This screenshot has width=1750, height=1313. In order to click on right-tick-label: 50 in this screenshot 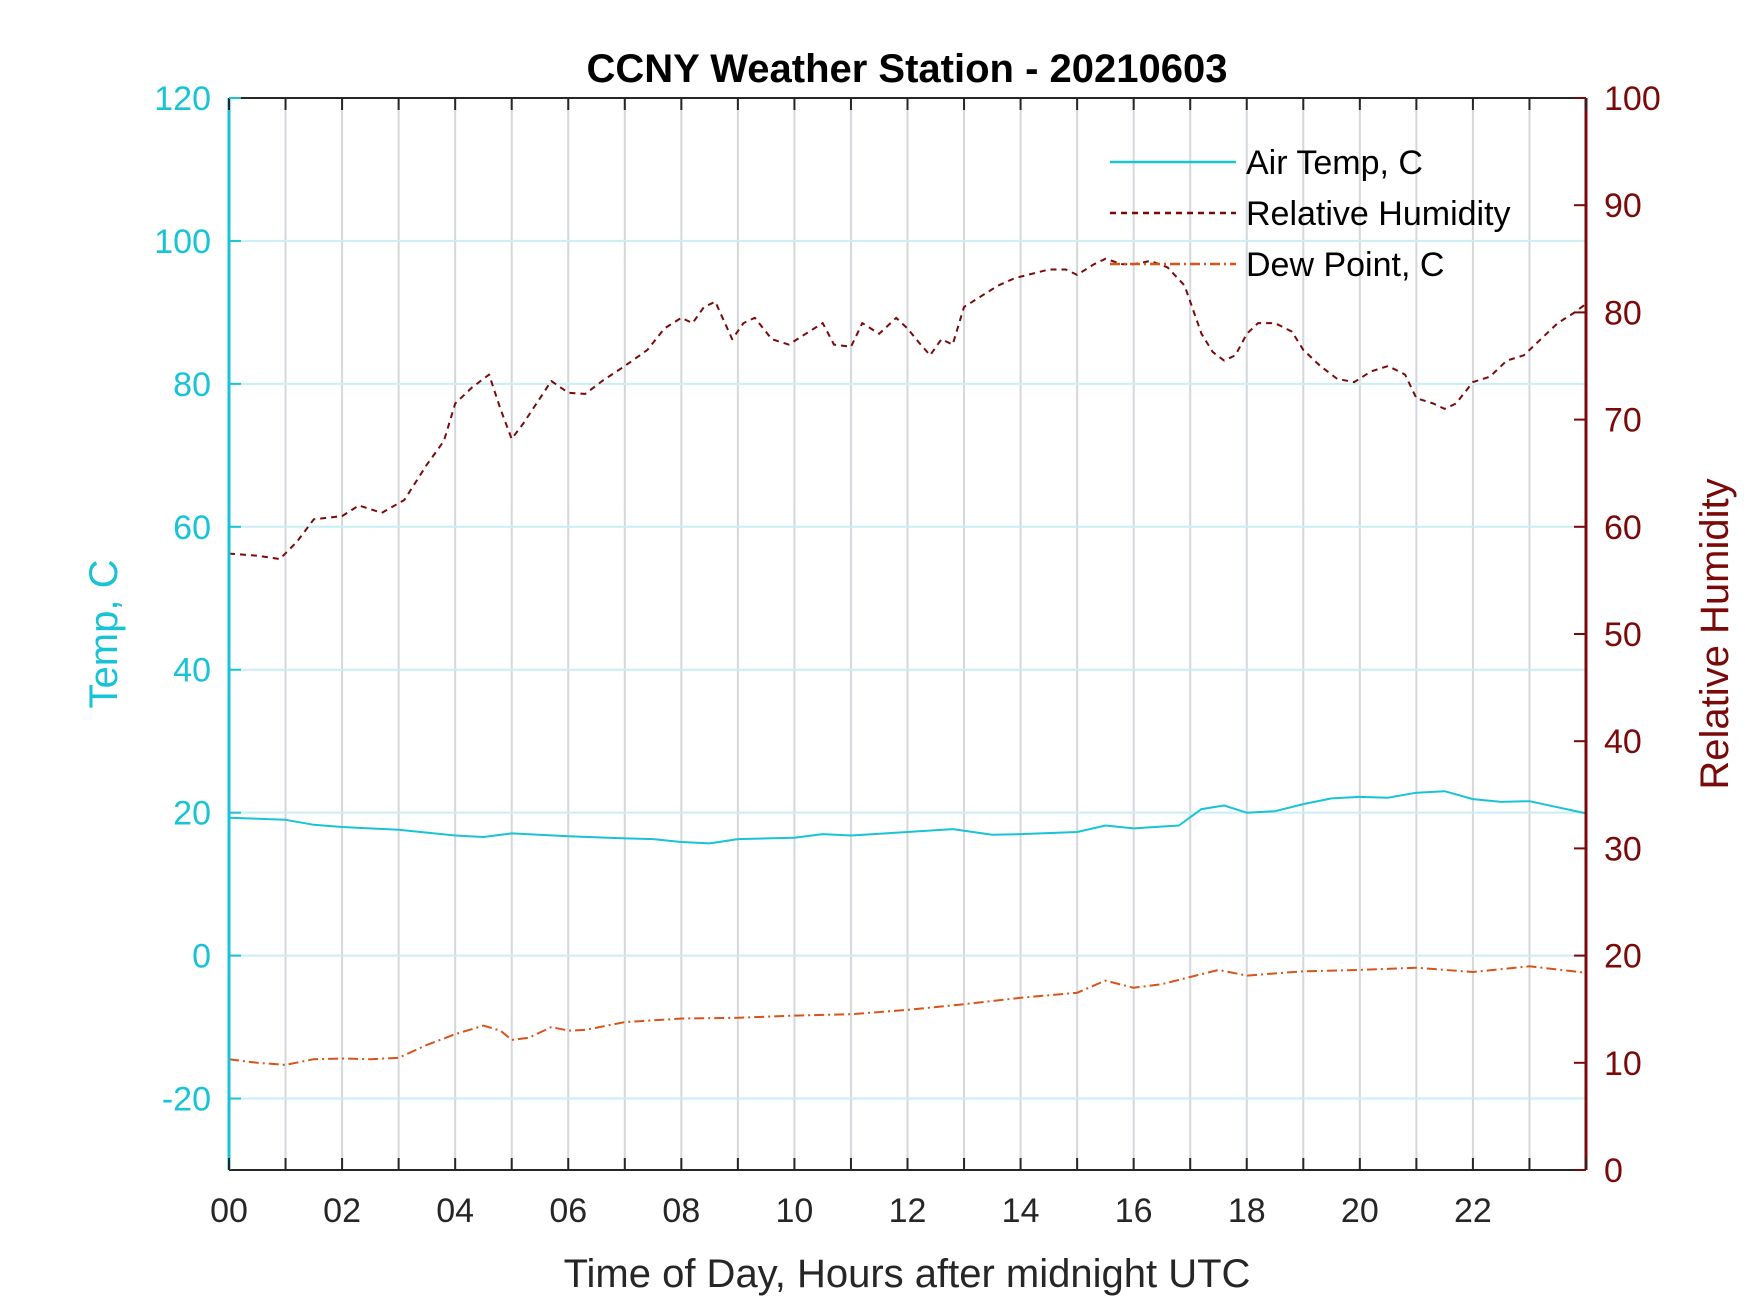, I will do `click(1623, 635)`.